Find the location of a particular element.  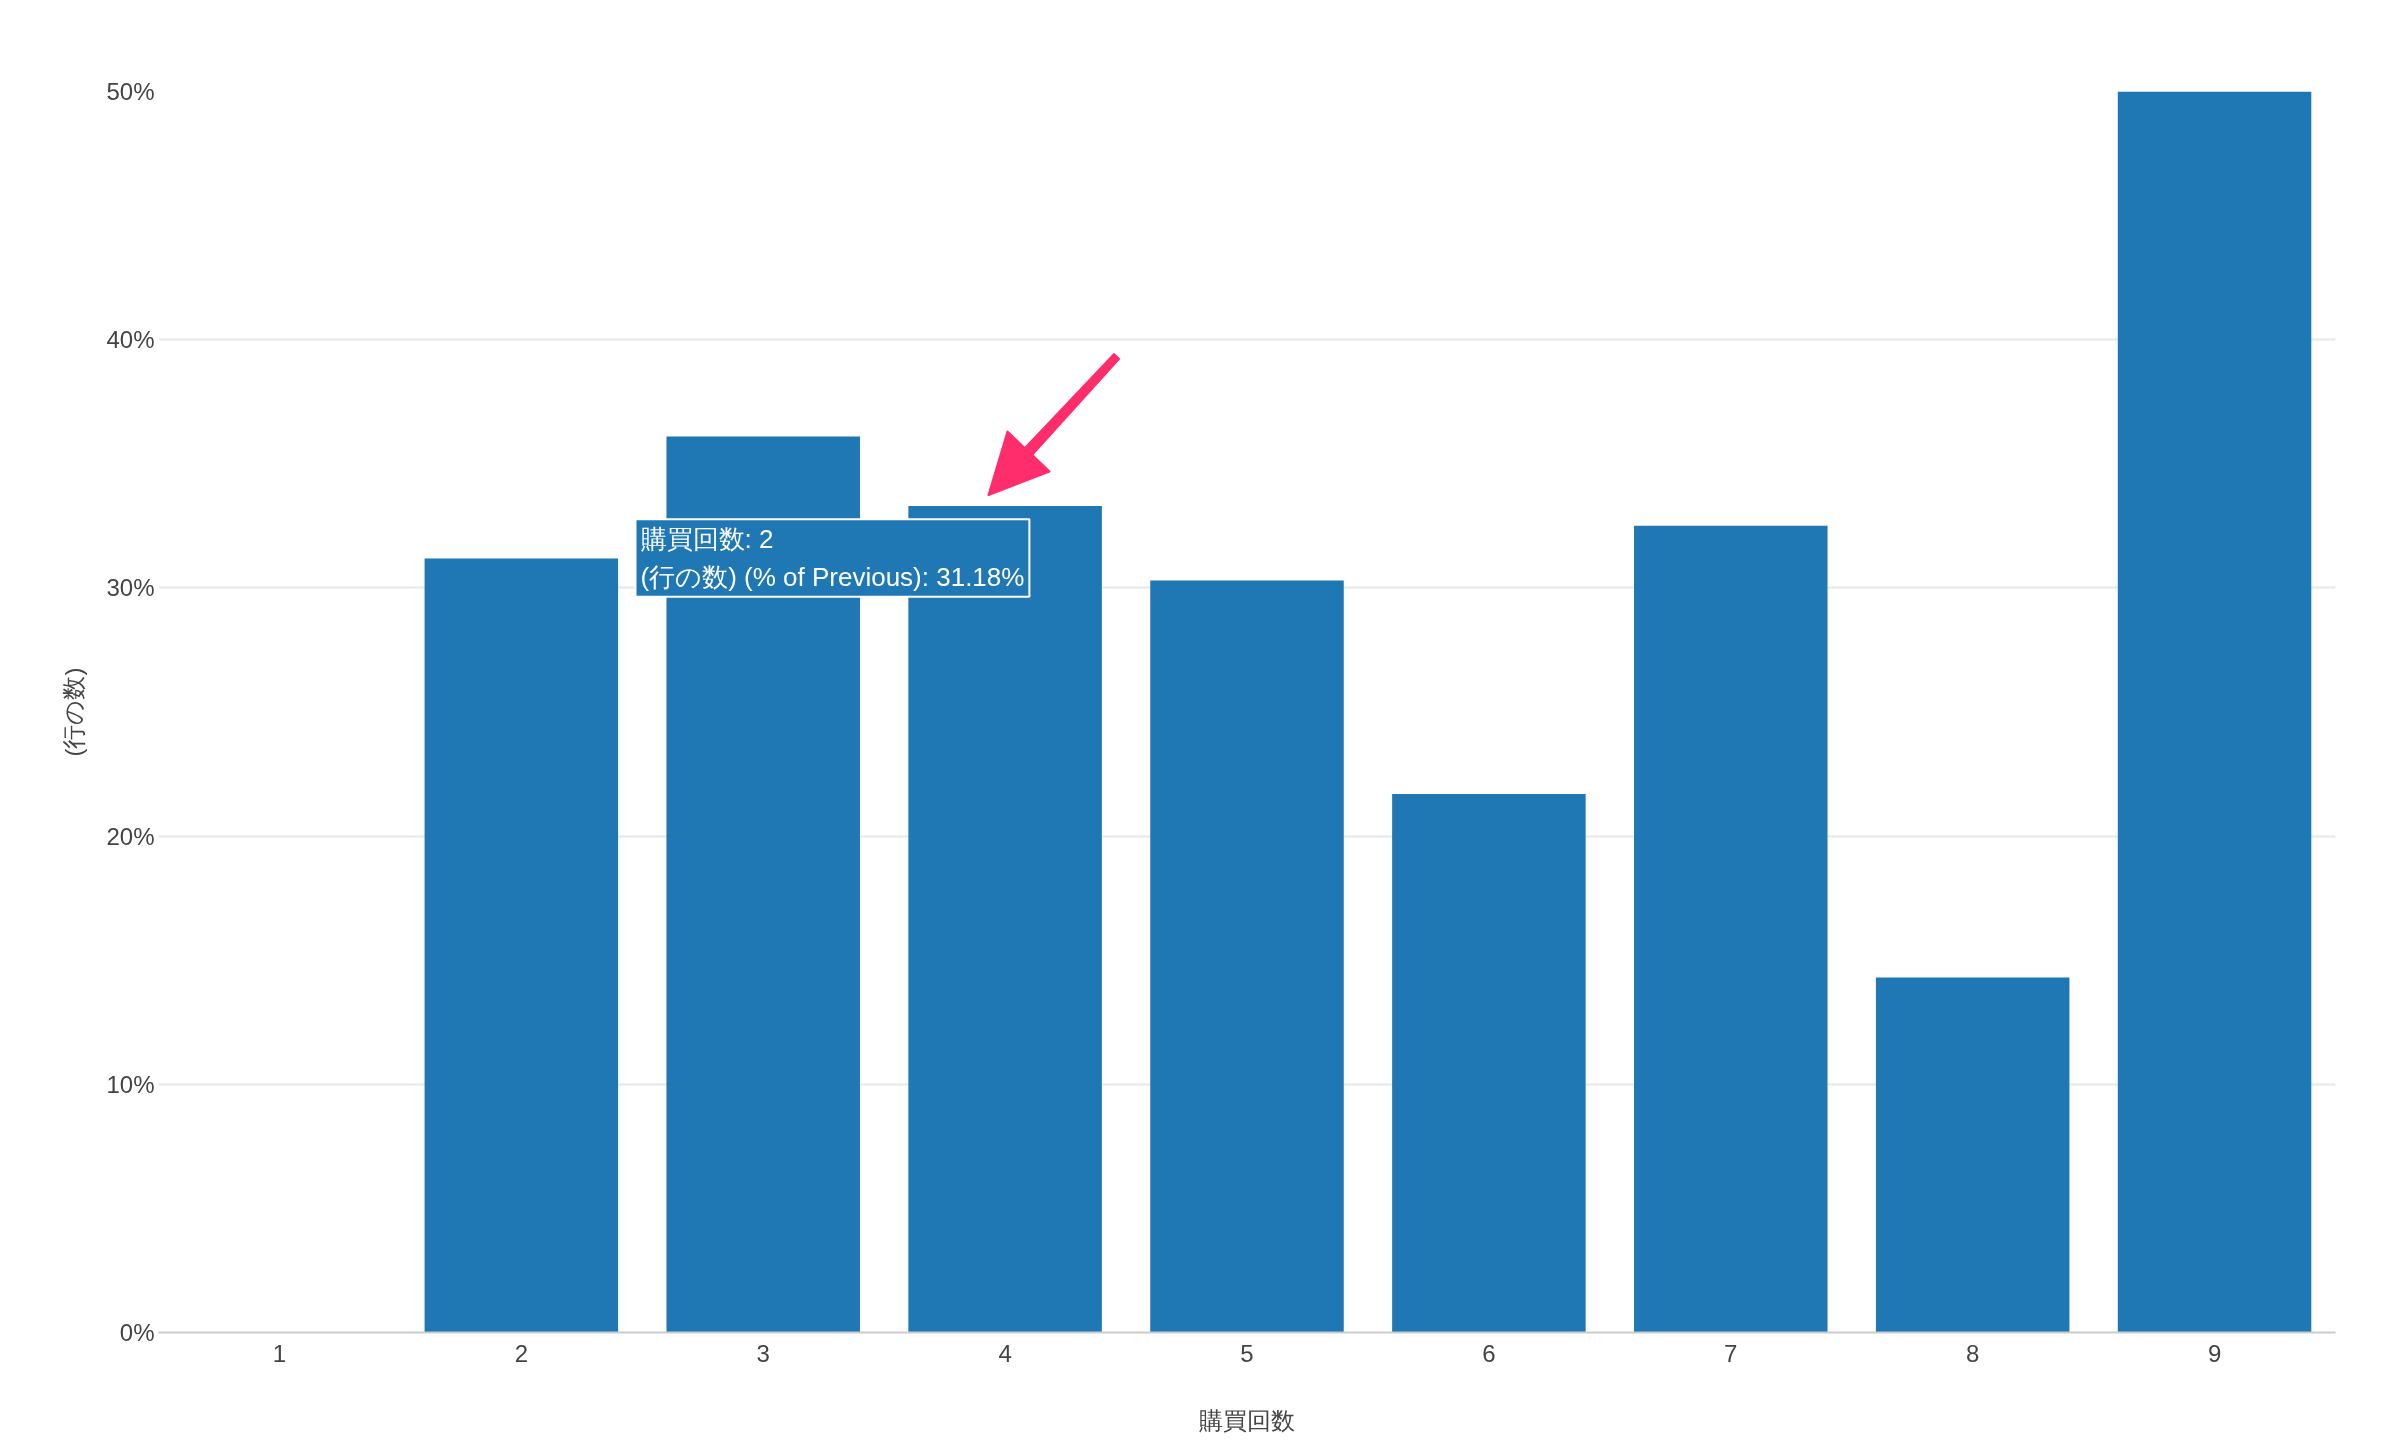

x-tick-label: 8 is located at coordinates (1972, 1353).